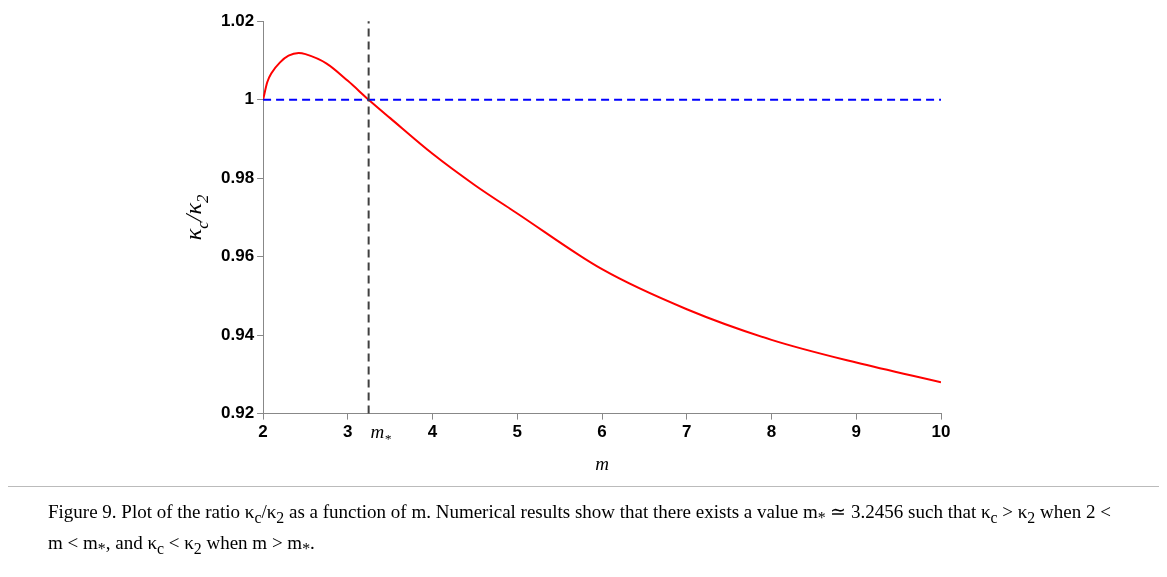  What do you see at coordinates (602, 463) in the screenshot?
I see `x-axis-title: m` at bounding box center [602, 463].